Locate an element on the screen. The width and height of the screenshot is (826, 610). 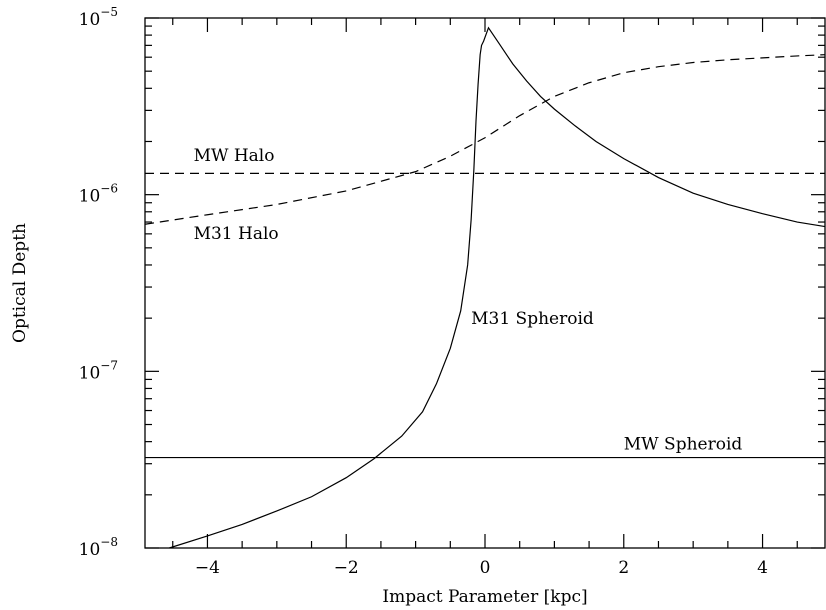
y-tick-label: 10⁻⁷ is located at coordinates (98, 370).